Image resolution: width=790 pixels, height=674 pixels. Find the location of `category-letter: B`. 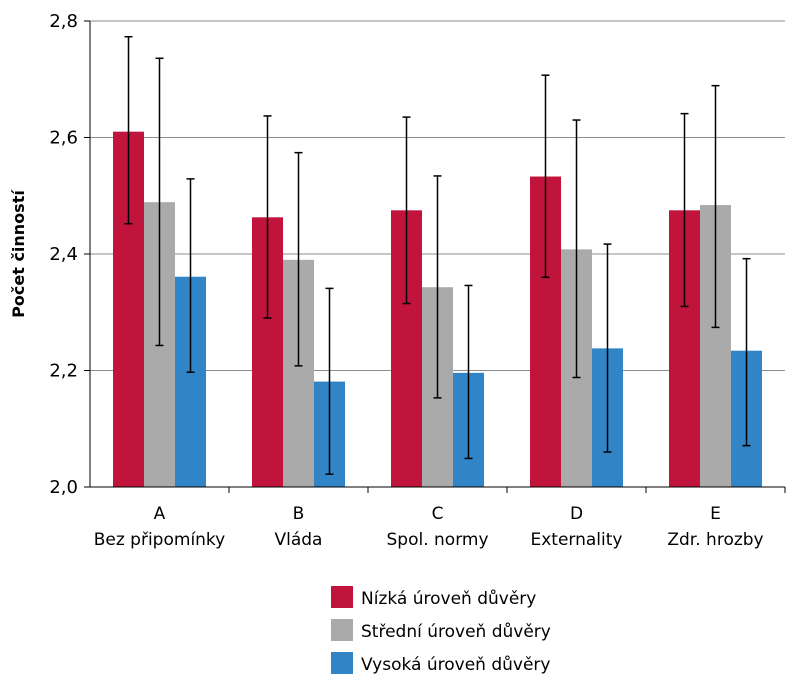

category-letter: B is located at coordinates (299, 514).